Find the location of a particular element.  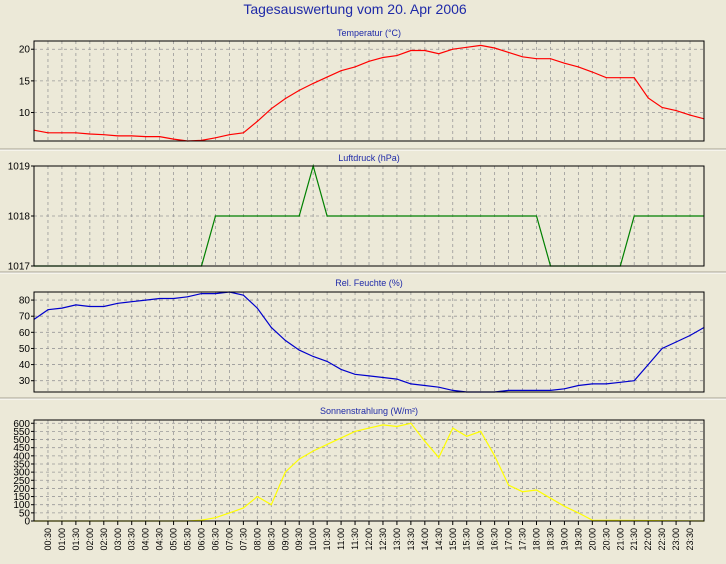

panel-title: Rel. Feuchte (%) is located at coordinates (369, 283).